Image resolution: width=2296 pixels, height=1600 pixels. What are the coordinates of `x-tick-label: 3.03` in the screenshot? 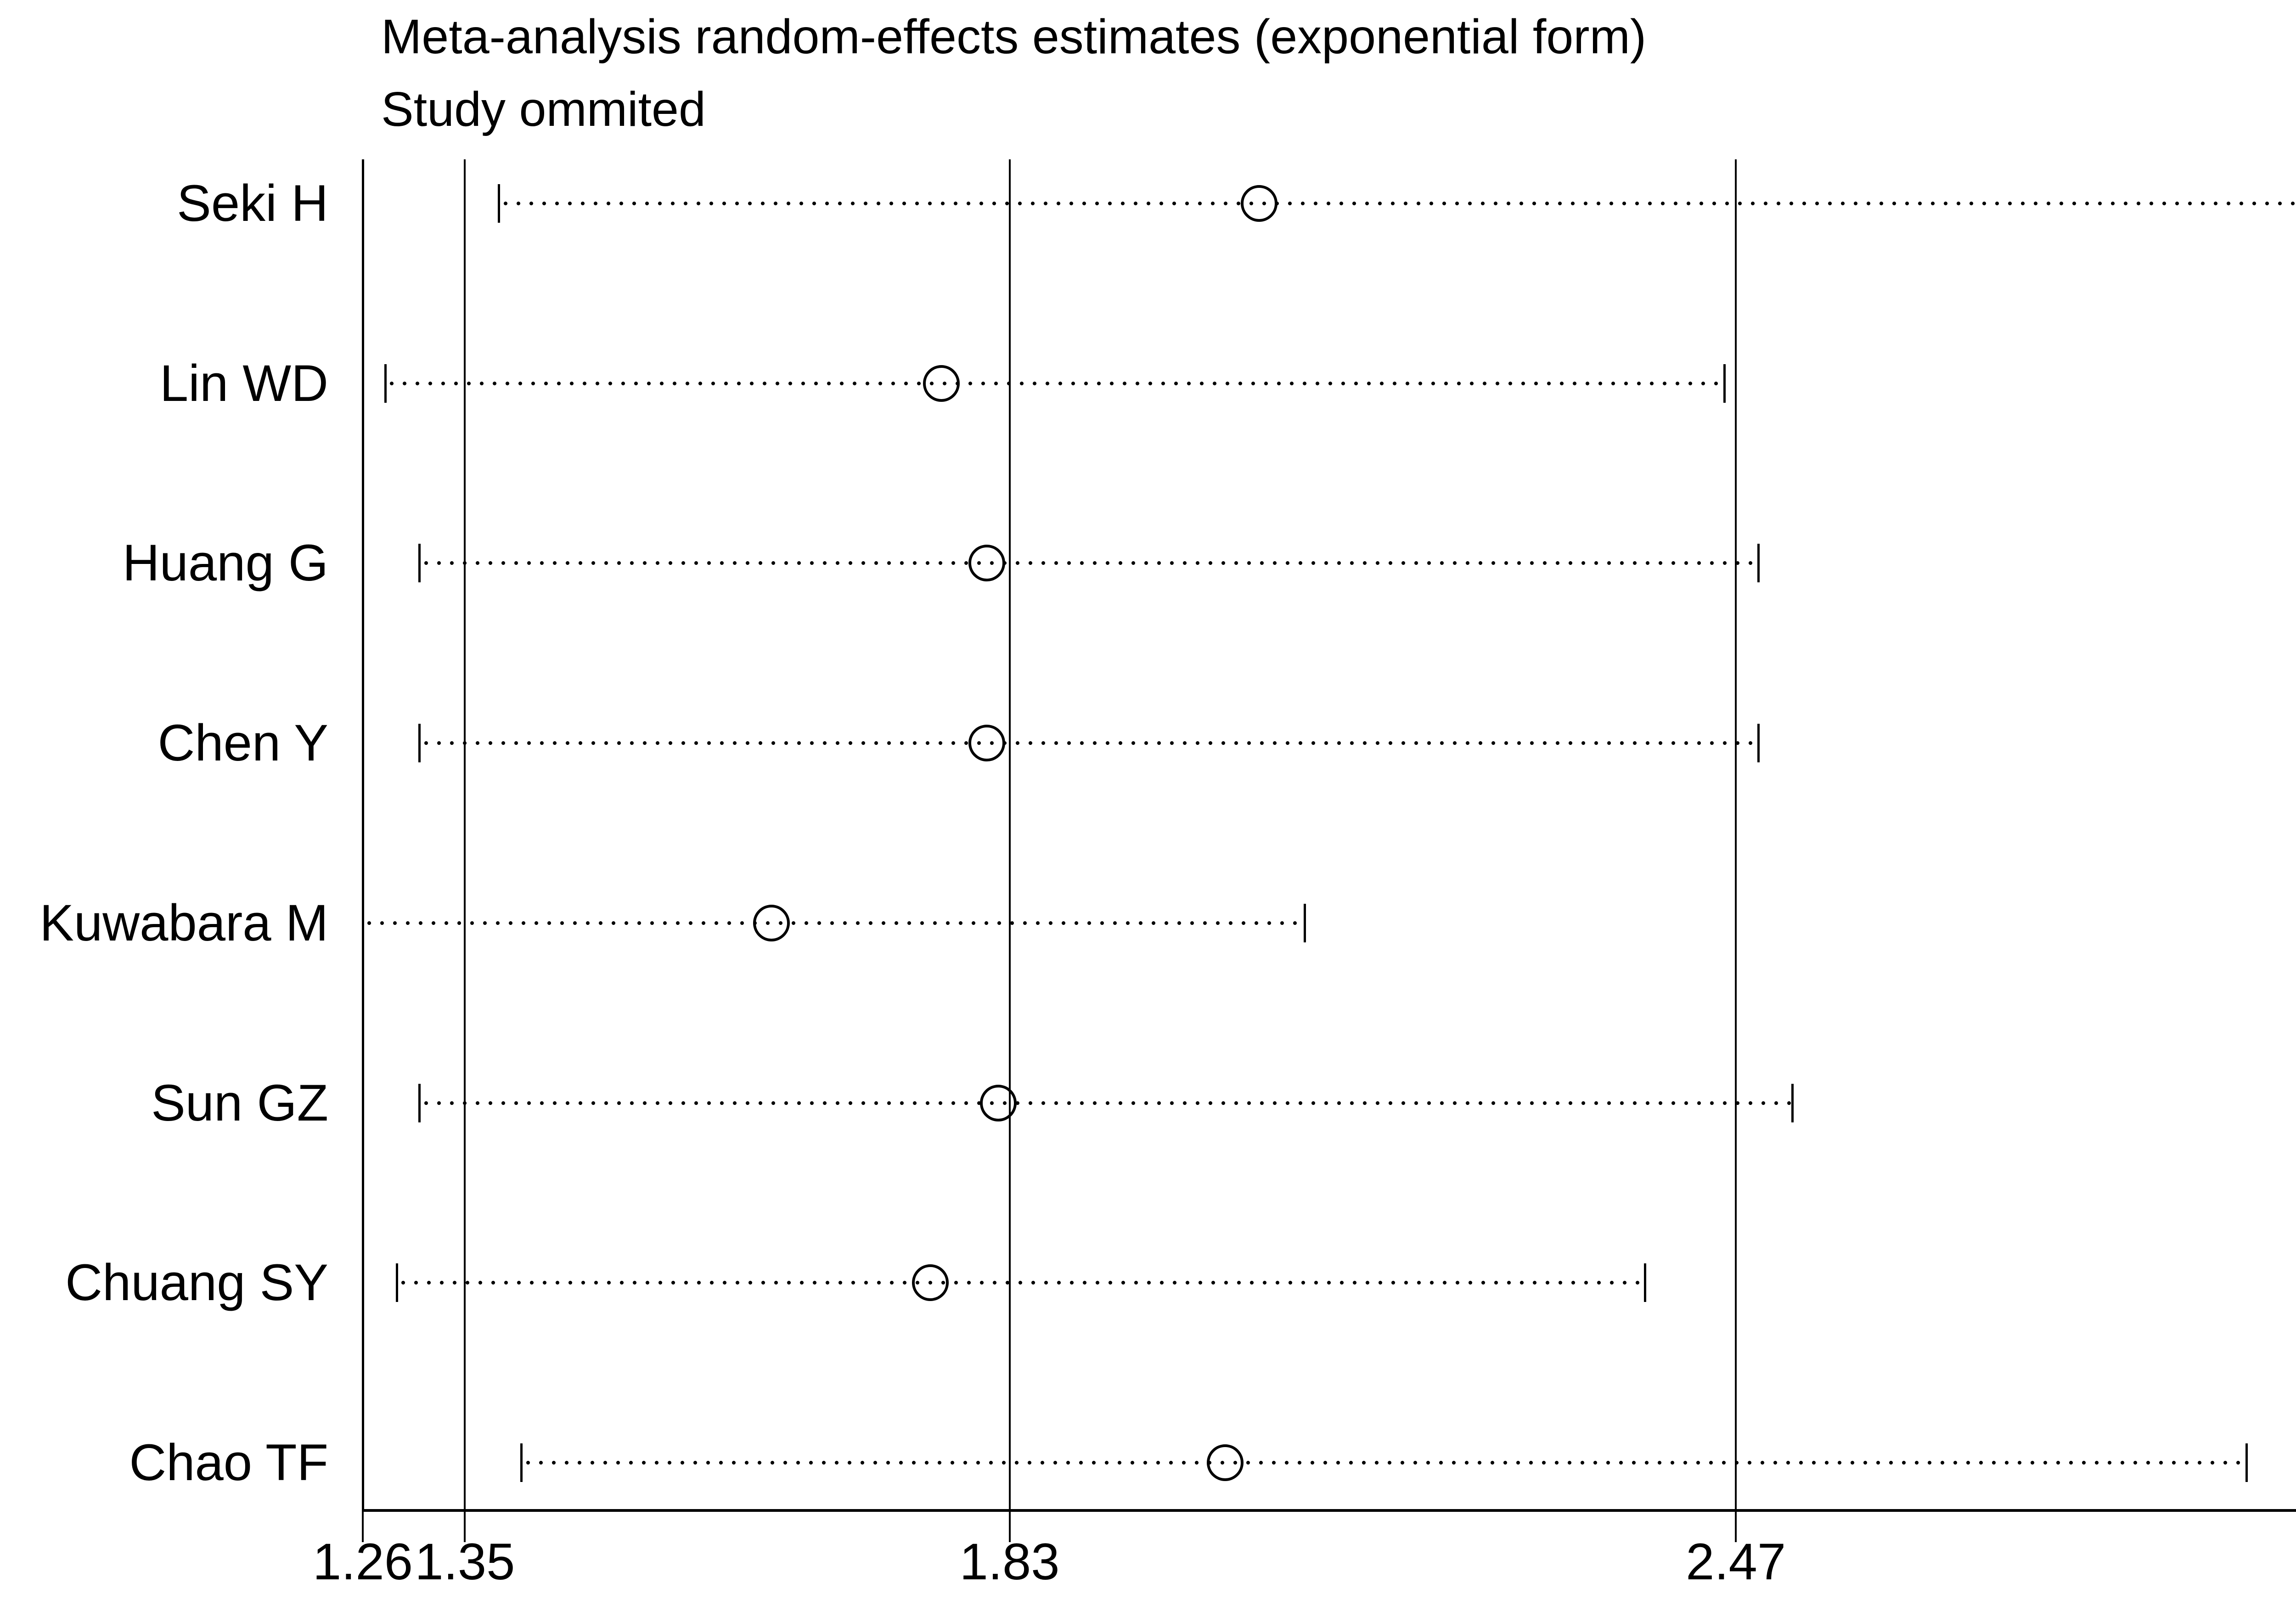 It's located at (2294, 1562).